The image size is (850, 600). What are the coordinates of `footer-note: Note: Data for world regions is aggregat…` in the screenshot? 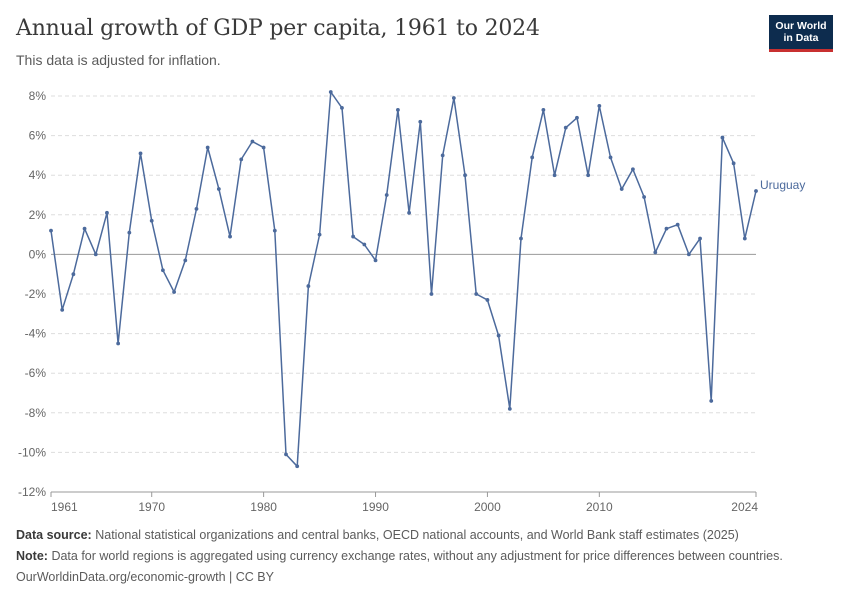 It's located at (399, 556).